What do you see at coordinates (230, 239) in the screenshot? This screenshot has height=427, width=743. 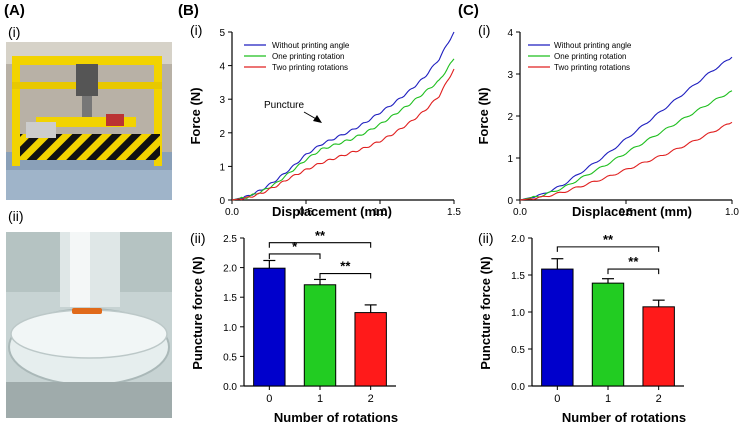 I see `y-tick-label: 2.5` at bounding box center [230, 239].